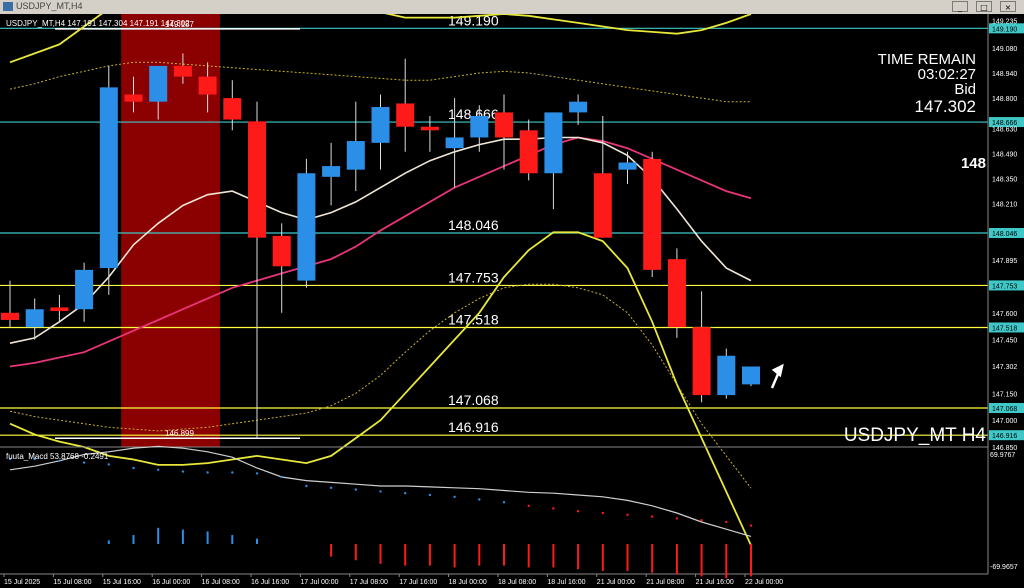 This screenshot has width=1024, height=588. I want to click on price-axis-label: 147.895, so click(1004, 261).